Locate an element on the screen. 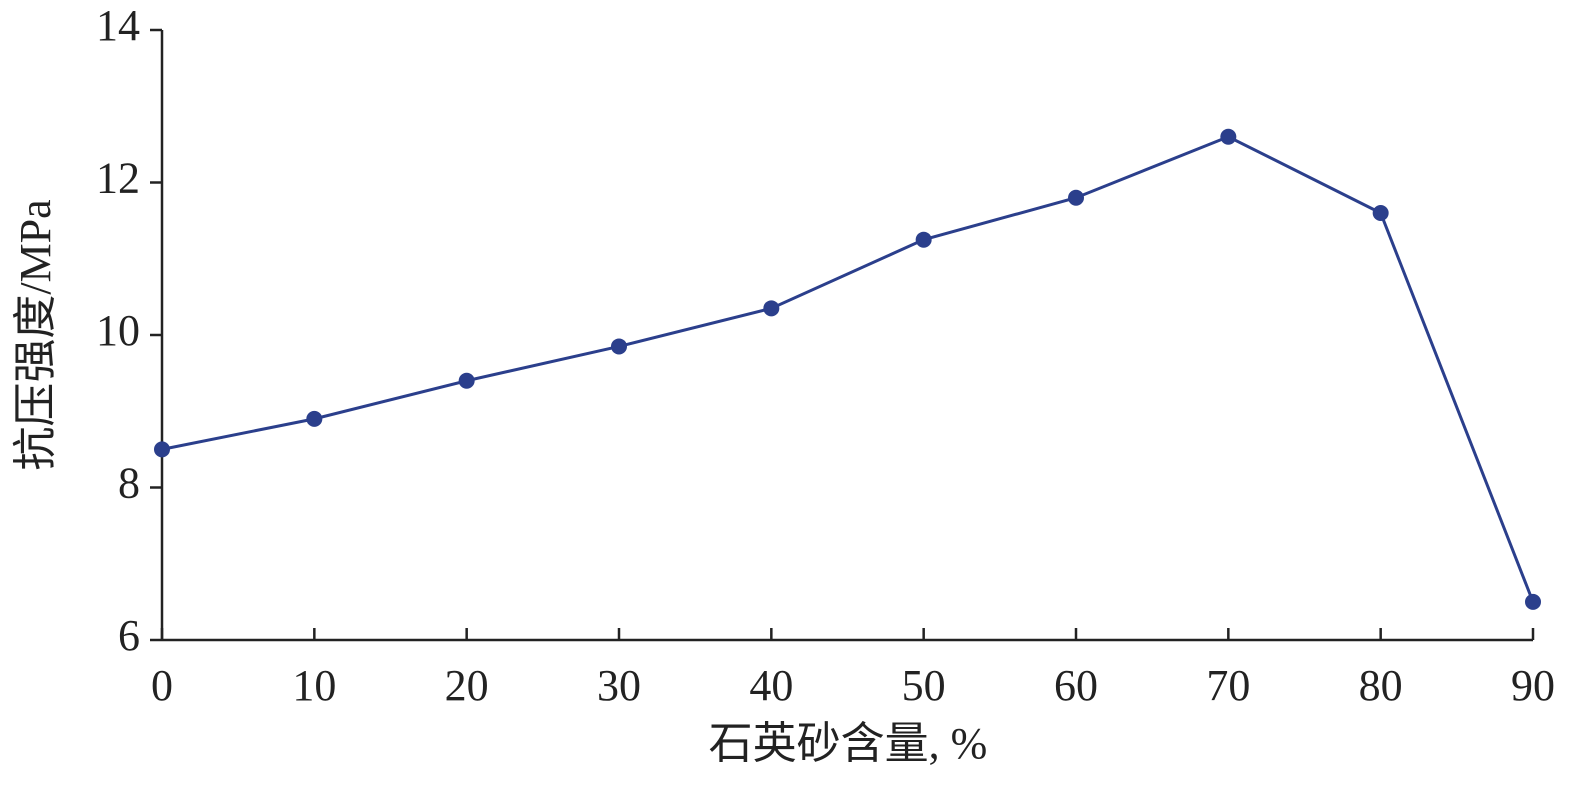  y-tick-label: 14 is located at coordinates (118, 25).